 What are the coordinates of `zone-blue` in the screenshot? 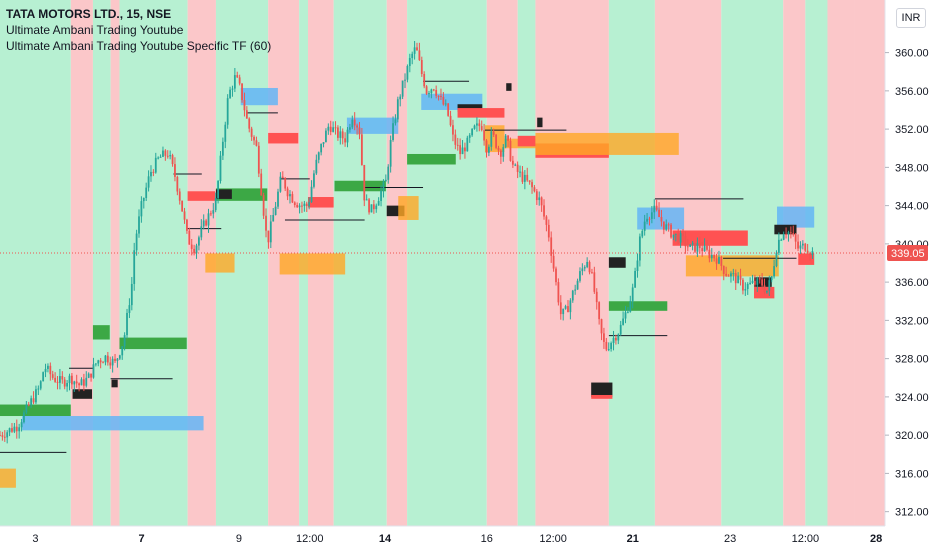 It's located at (796, 217).